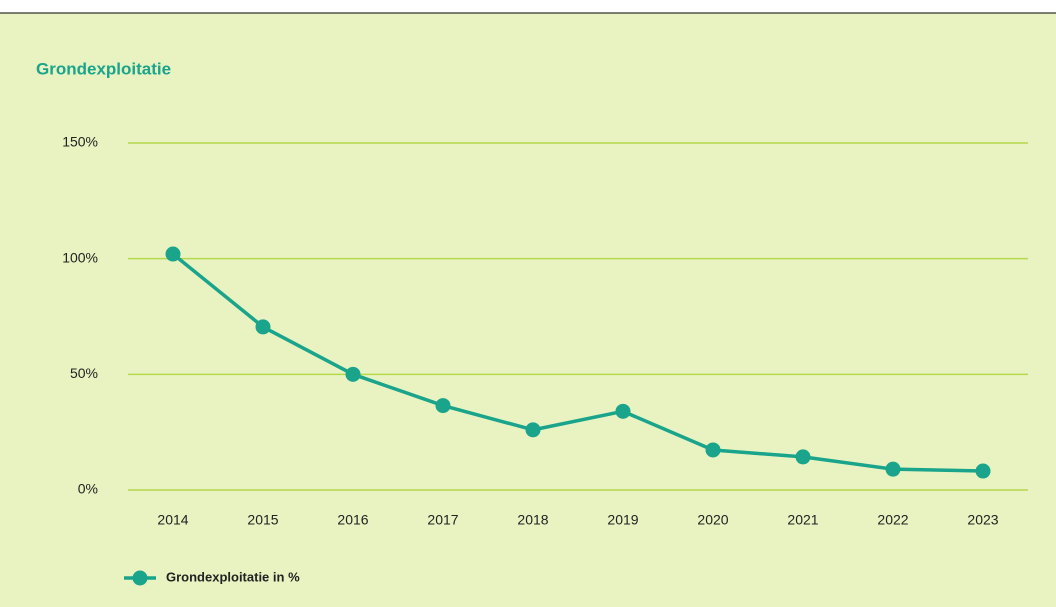  Describe the element at coordinates (233, 576) in the screenshot. I see `legend-label: Grondexploitatie in %` at that location.